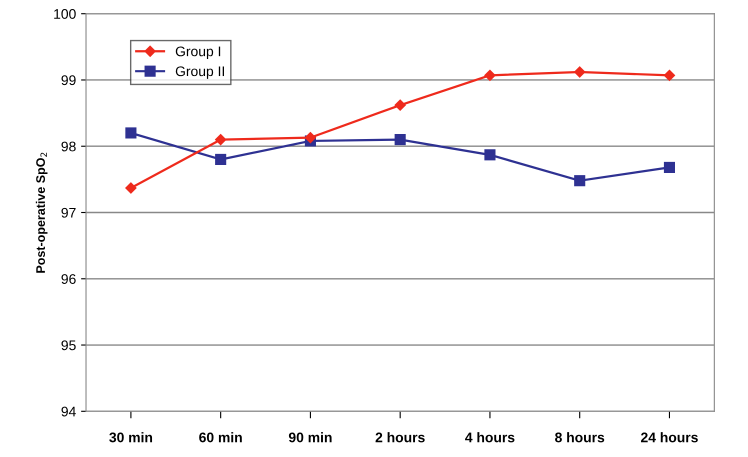  I want to click on y-tick-label: 97, so click(69, 213).